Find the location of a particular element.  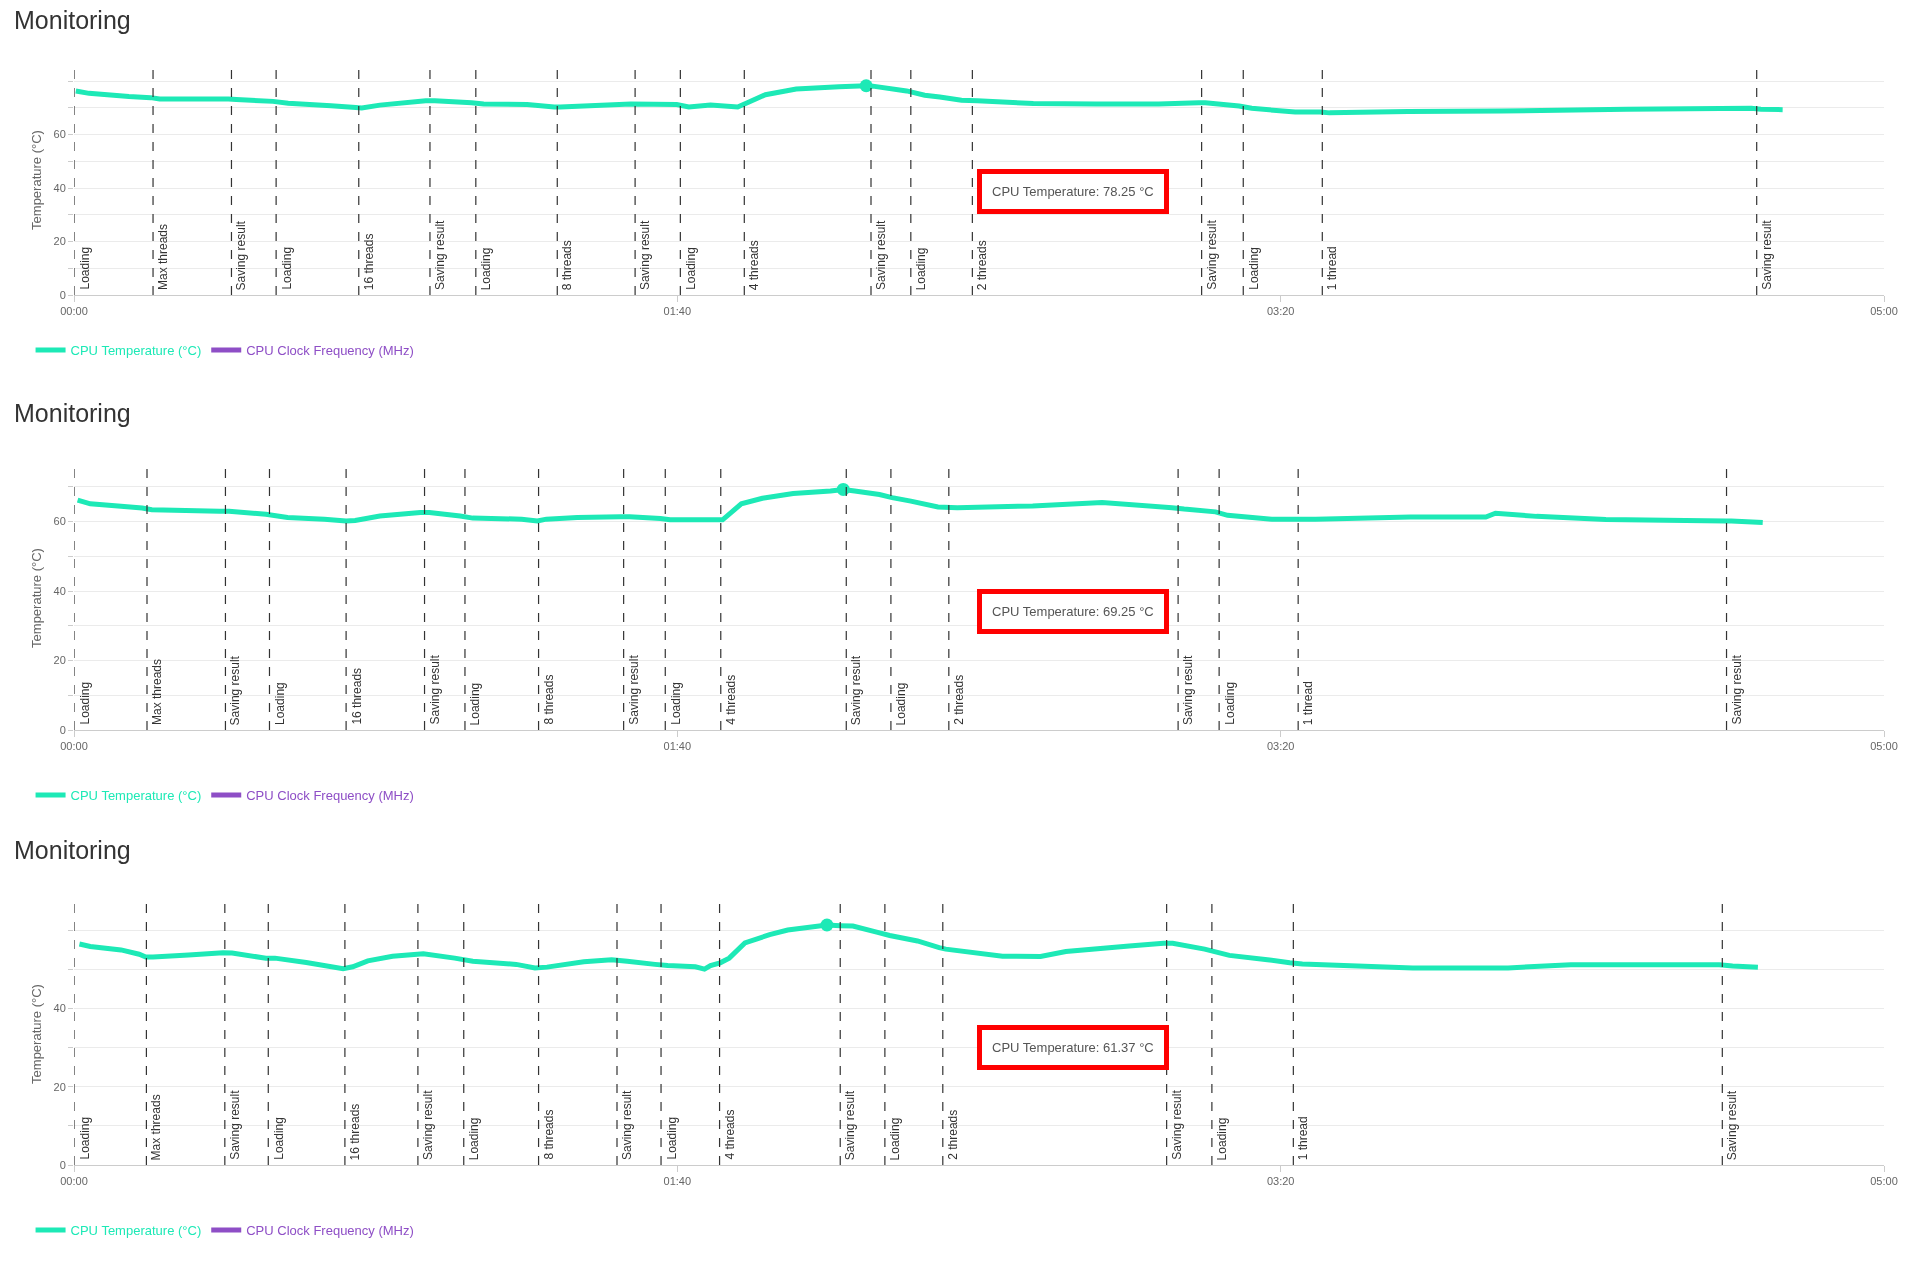

annotation: CPU Temperature: 61.37 °C is located at coordinates (1073, 1047).